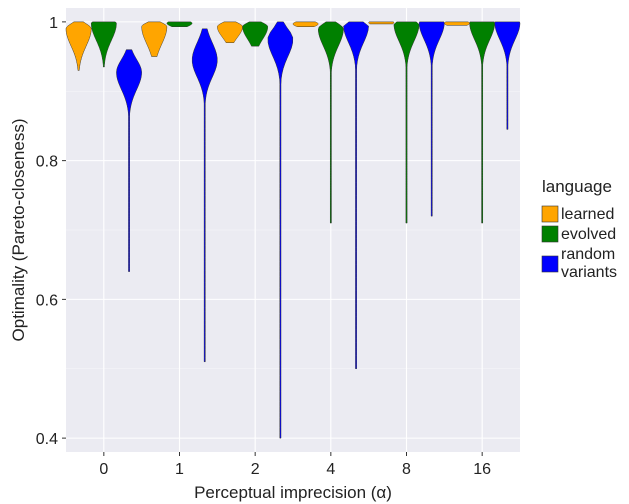  I want to click on y-tick-label: 1, so click(53, 23).